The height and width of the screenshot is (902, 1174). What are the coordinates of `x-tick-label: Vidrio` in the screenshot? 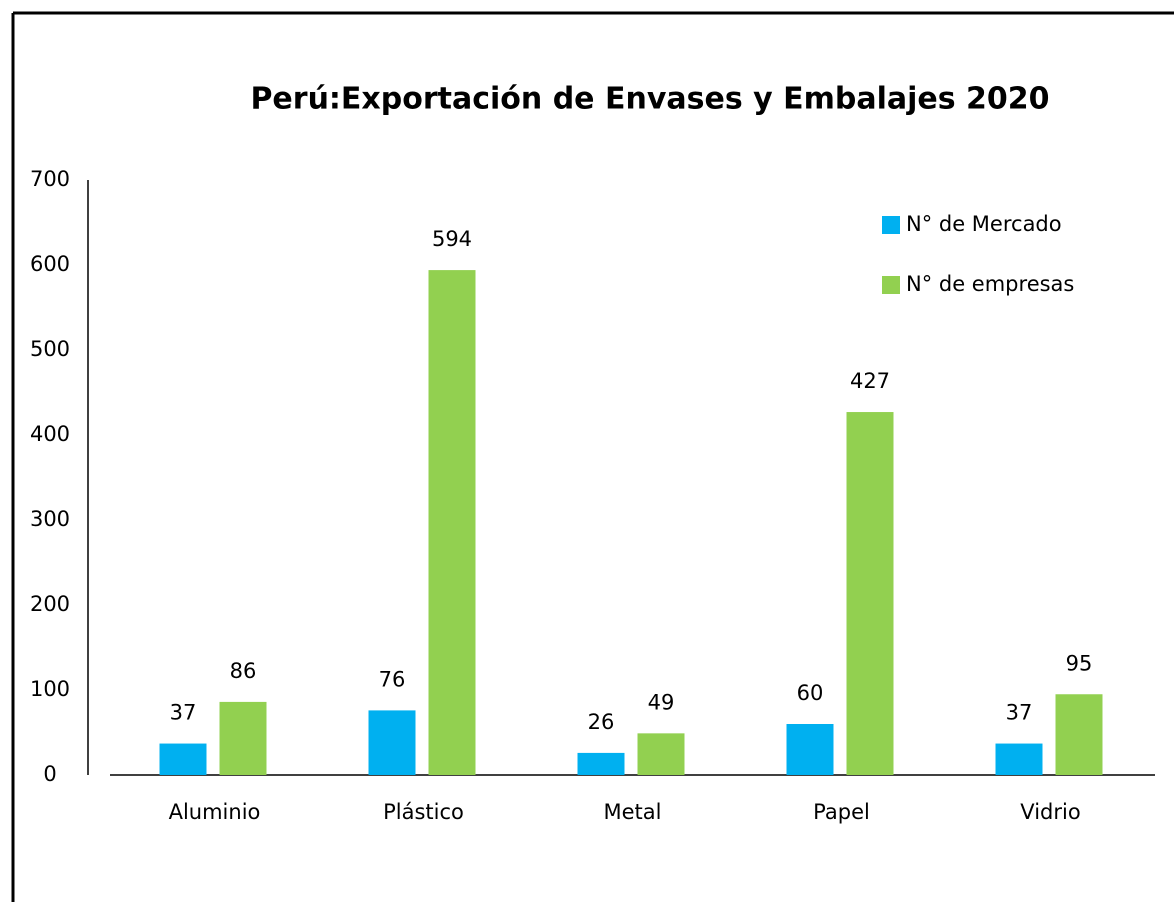 It's located at (1050, 812).